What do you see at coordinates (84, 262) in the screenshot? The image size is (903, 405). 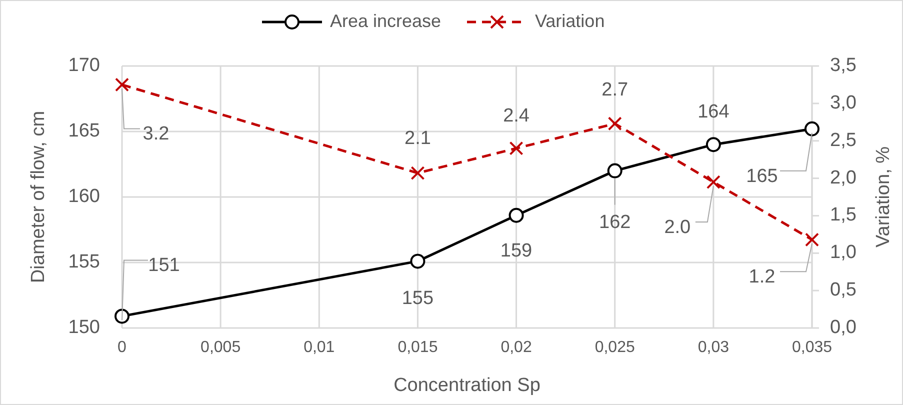 I see `y-tick-label: 155` at bounding box center [84, 262].